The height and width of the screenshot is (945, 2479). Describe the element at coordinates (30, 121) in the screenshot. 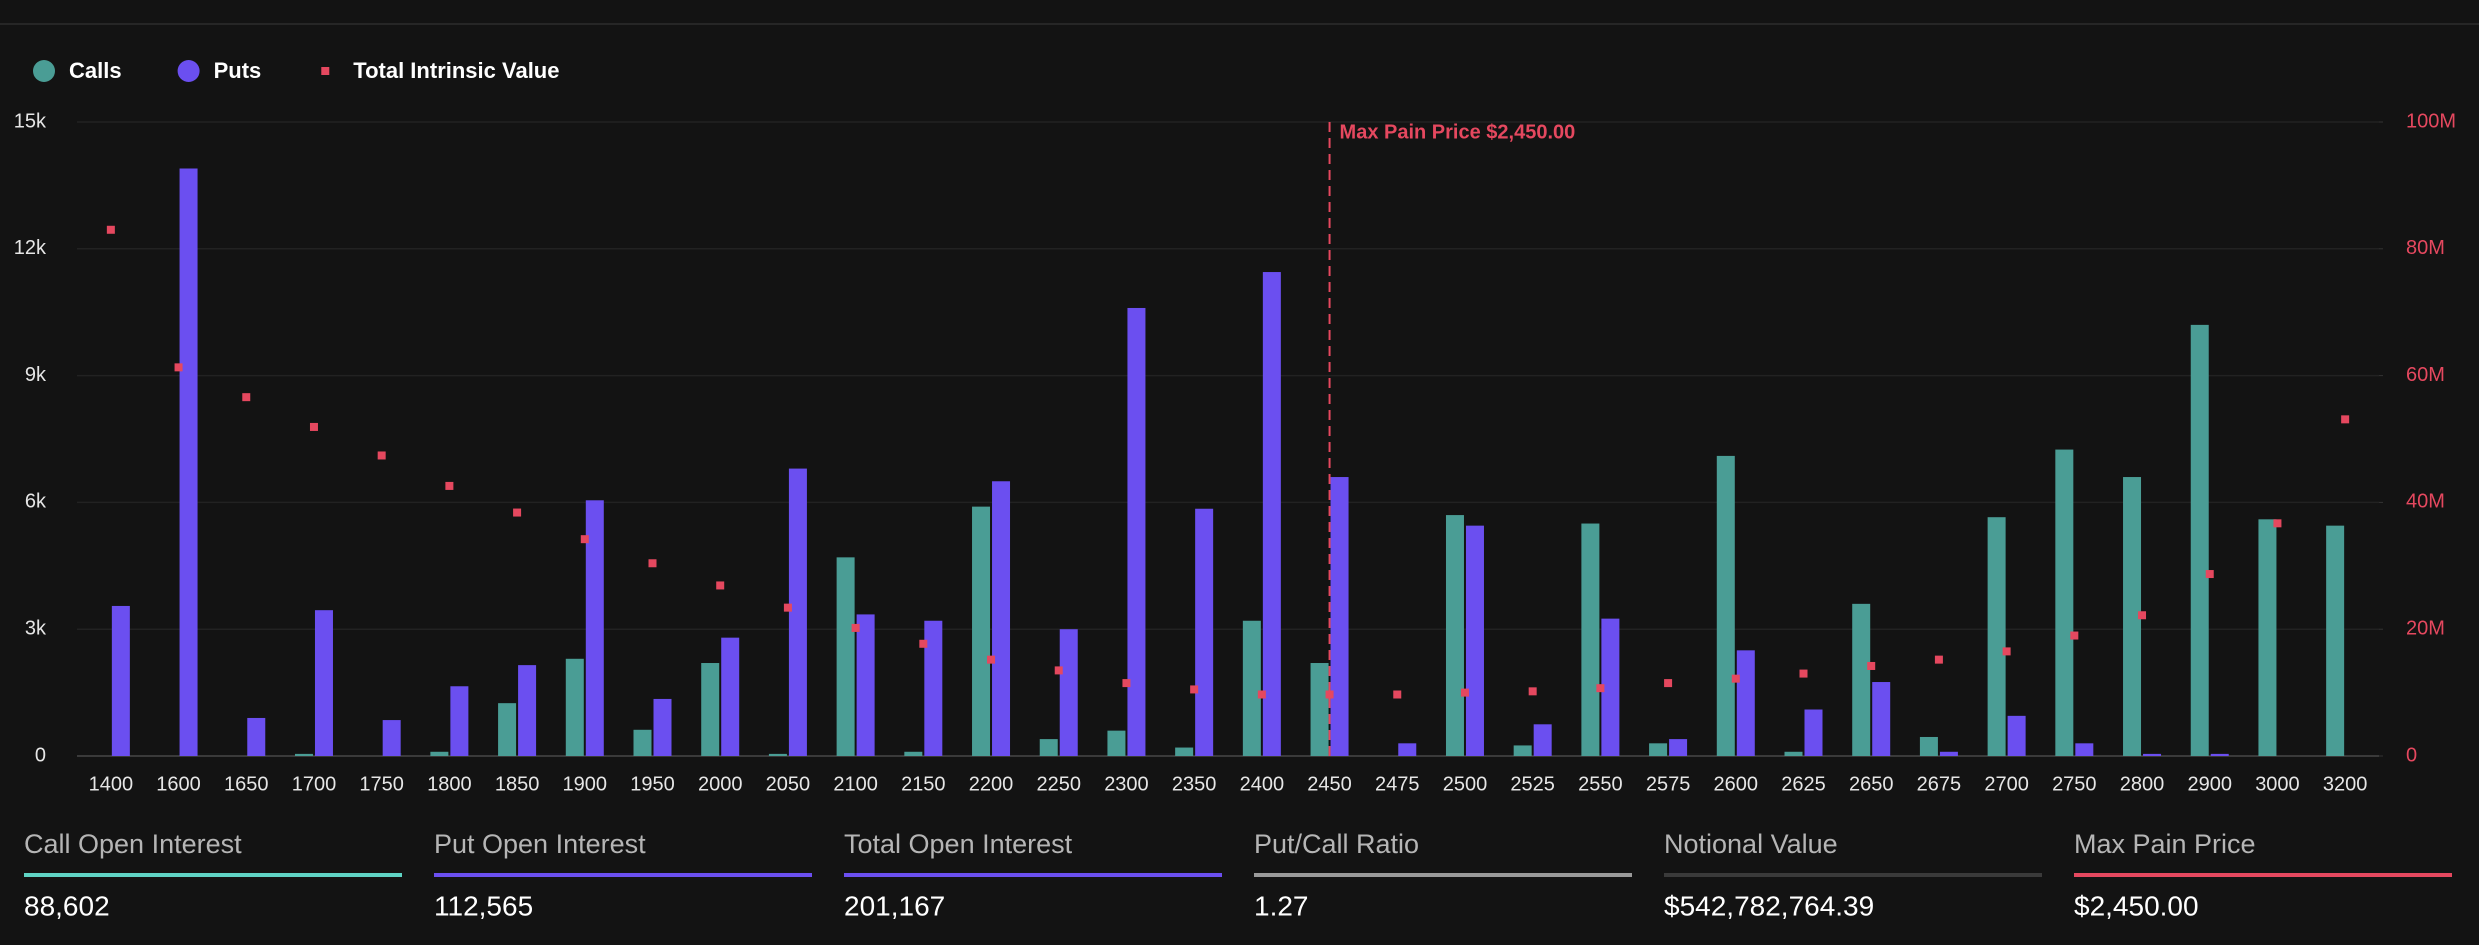

I see `y-tick-label: 15k` at that location.